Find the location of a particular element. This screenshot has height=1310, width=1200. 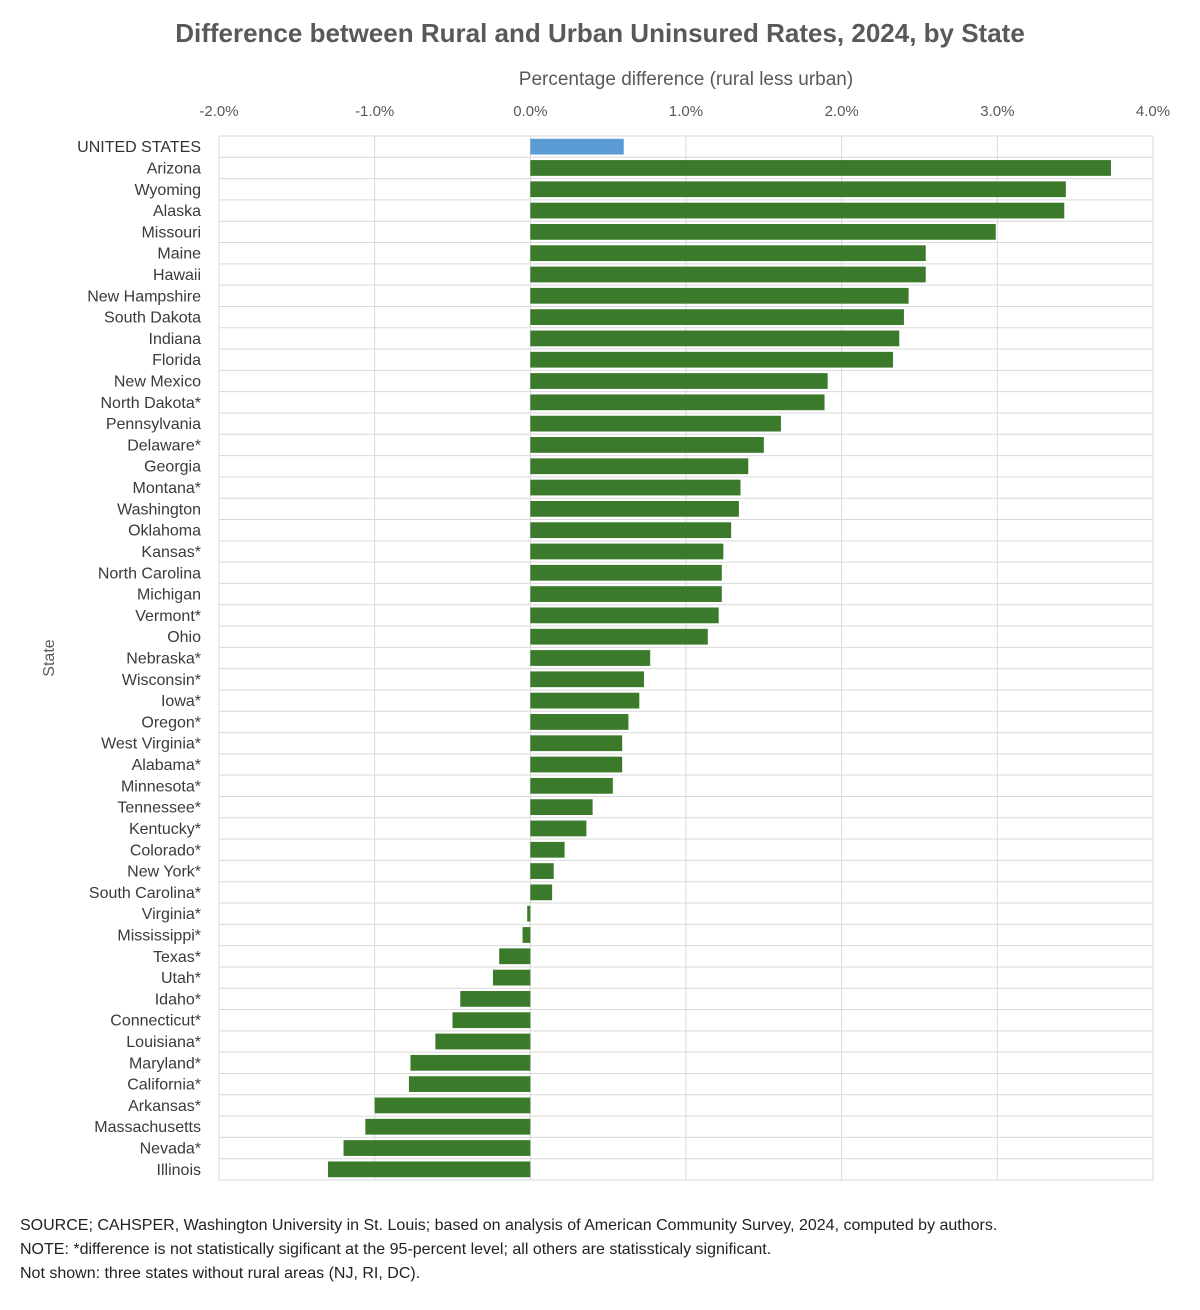

category-label: West Virginia* is located at coordinates (151, 744).